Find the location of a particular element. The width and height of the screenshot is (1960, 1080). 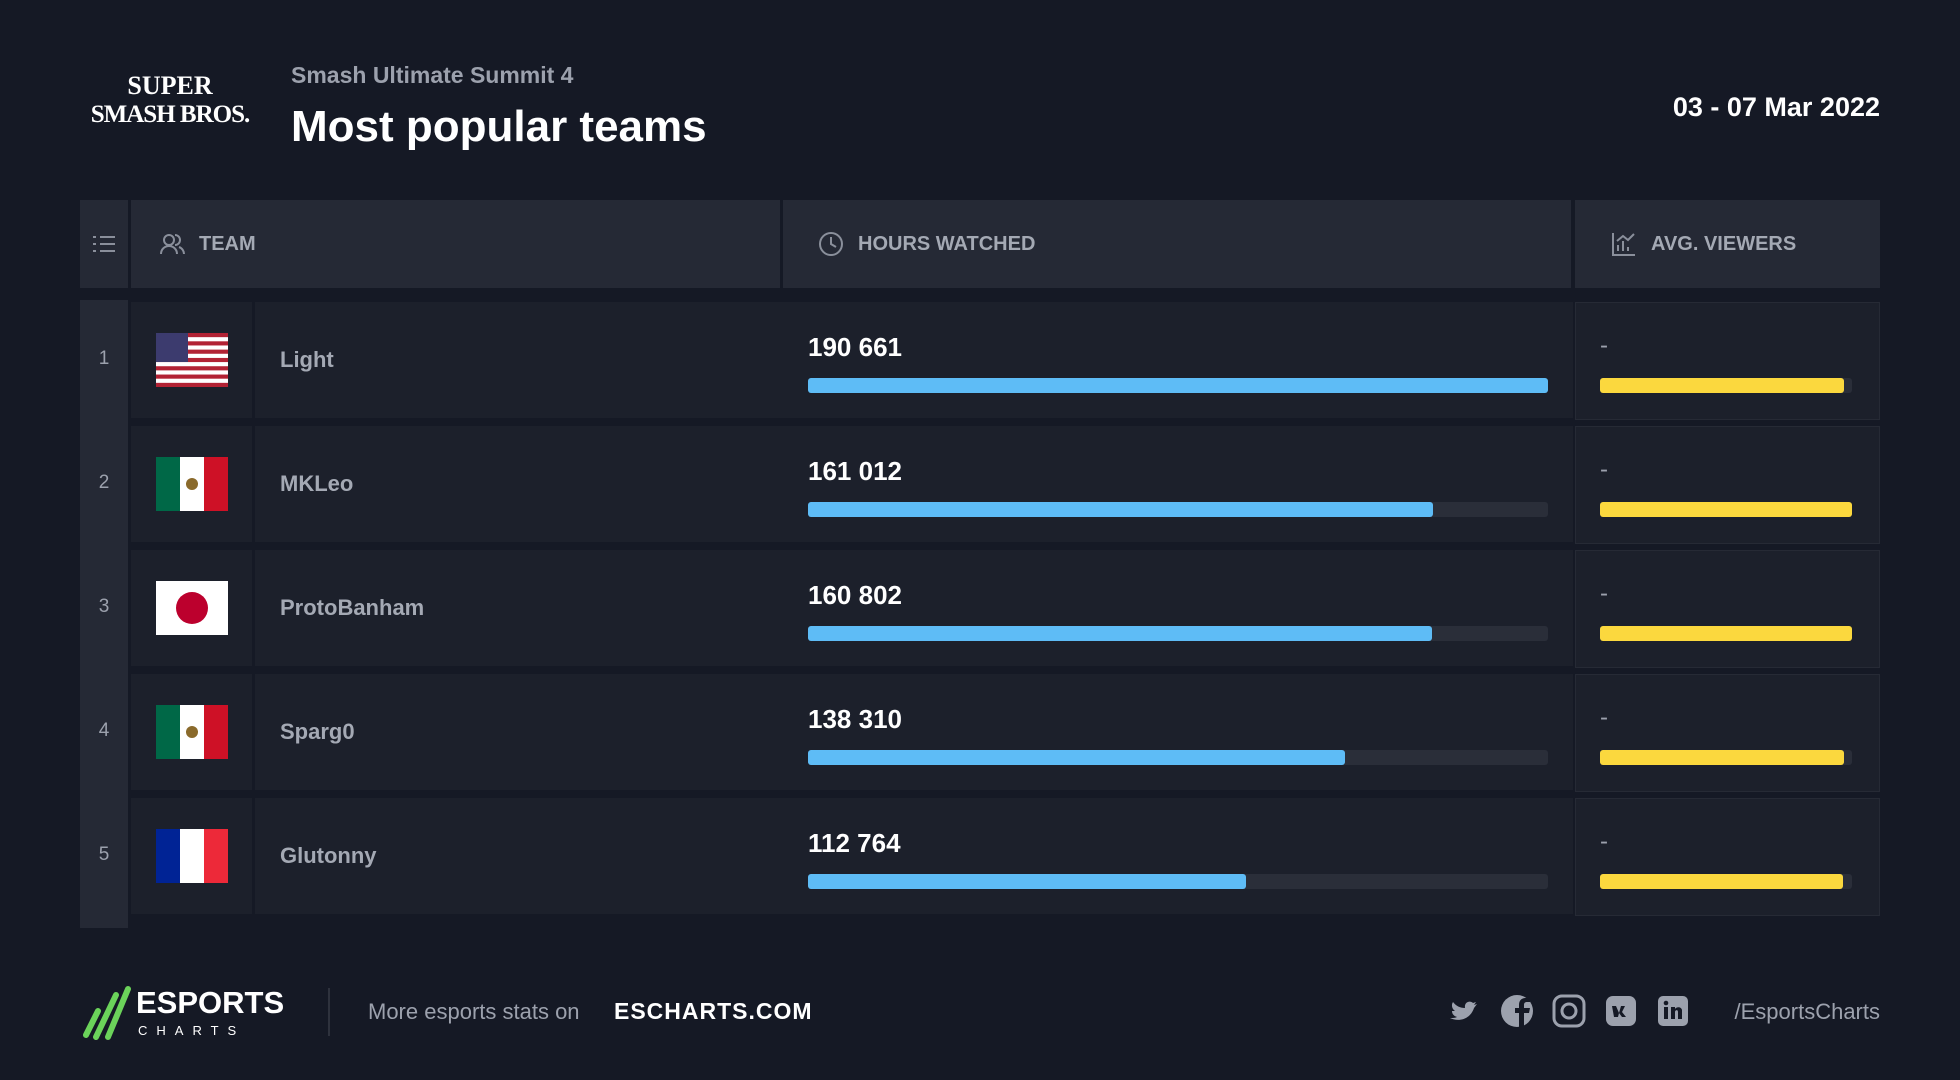

team-name: Sparg0 is located at coordinates (317, 731).